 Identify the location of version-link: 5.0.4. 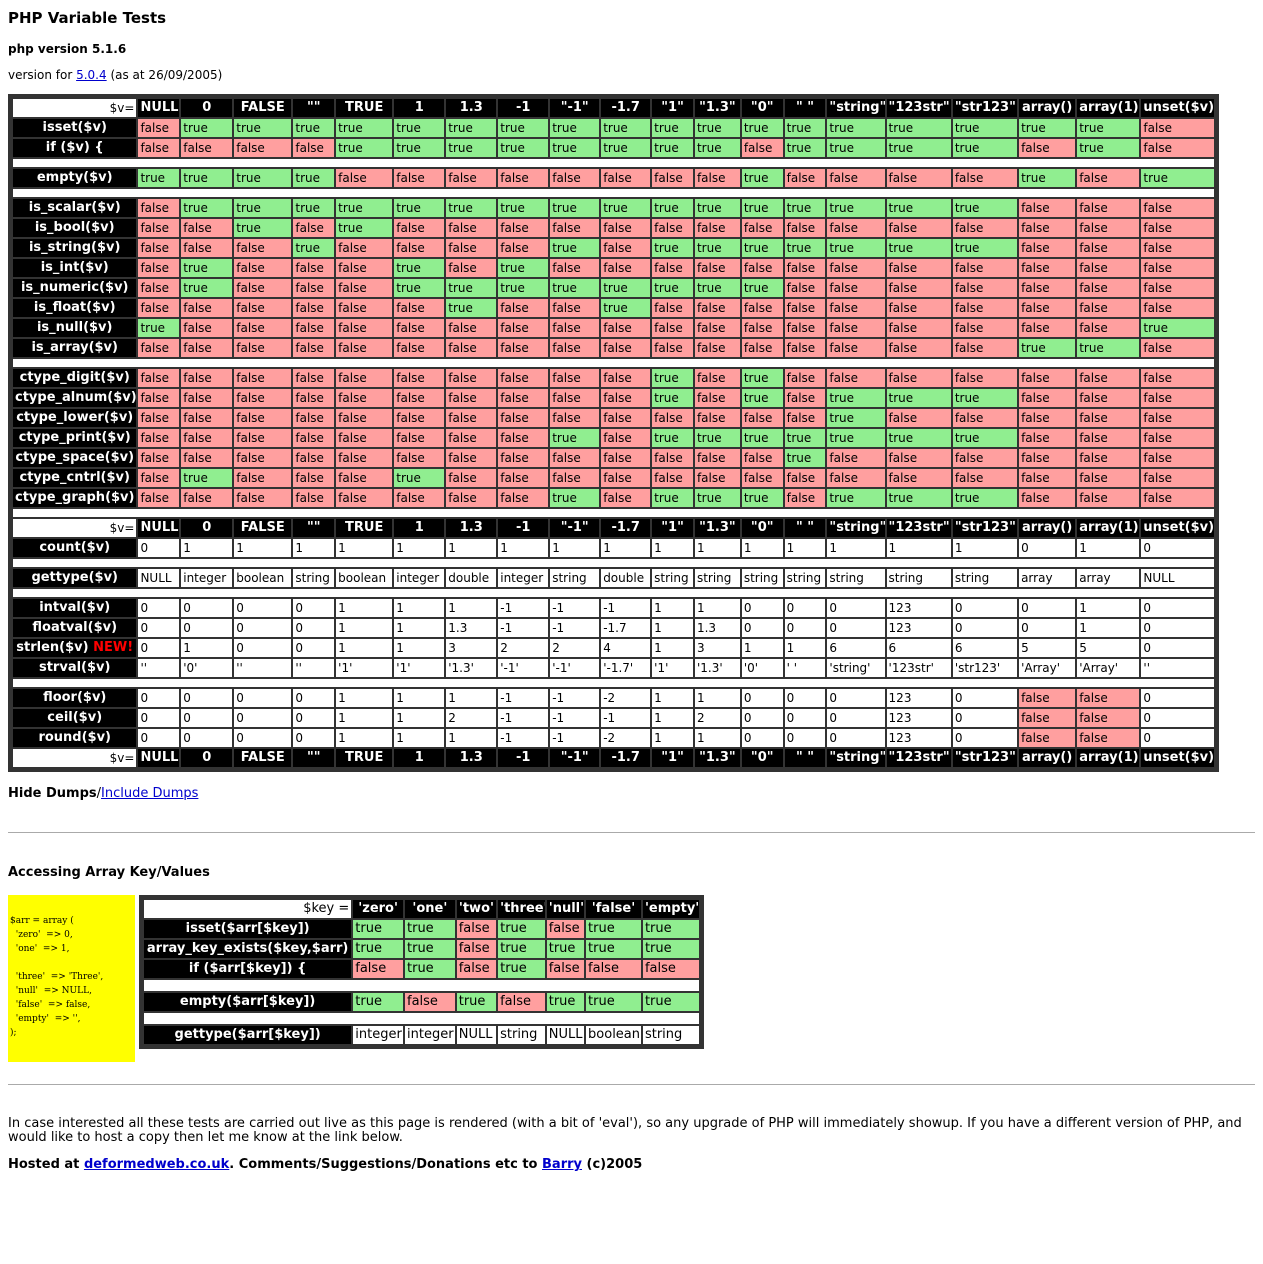
(91, 75).